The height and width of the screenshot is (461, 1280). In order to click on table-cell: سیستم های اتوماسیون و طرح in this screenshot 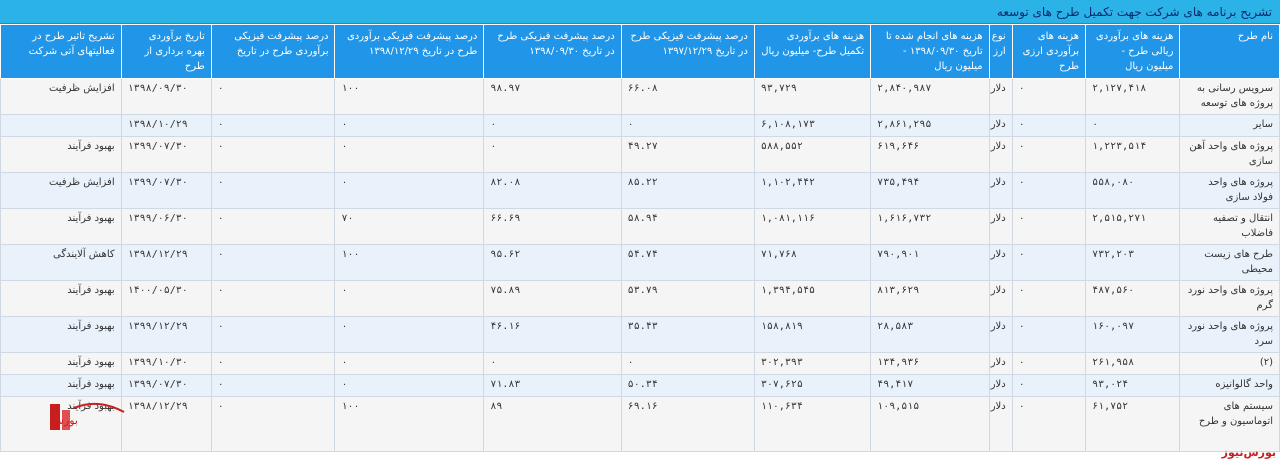, I will do `click(1229, 424)`.